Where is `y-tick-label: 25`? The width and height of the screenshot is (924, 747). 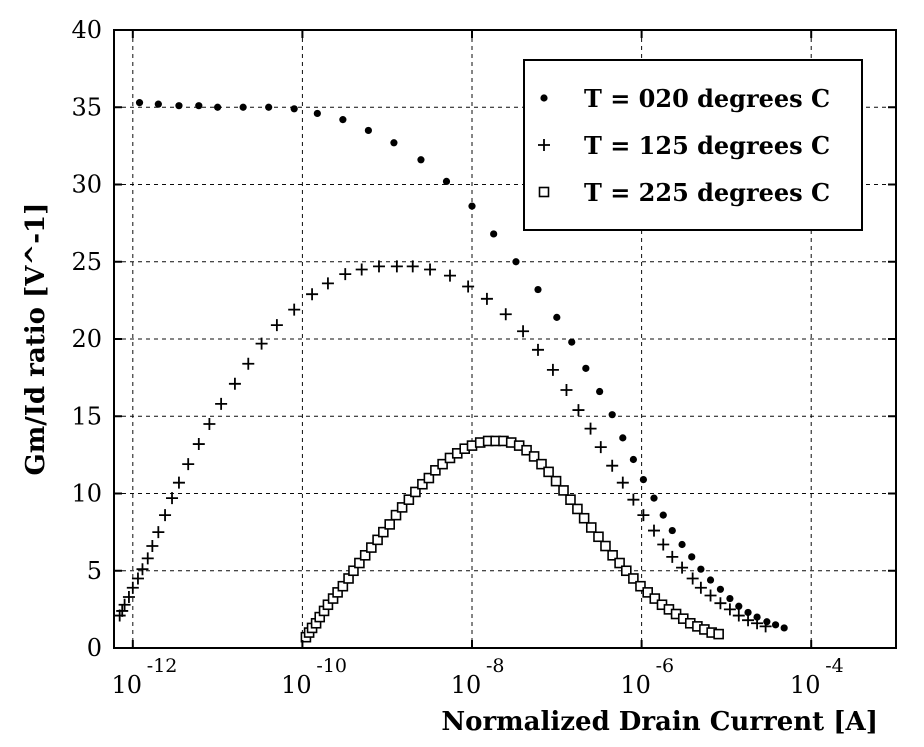
y-tick-label: 25 is located at coordinates (86, 262).